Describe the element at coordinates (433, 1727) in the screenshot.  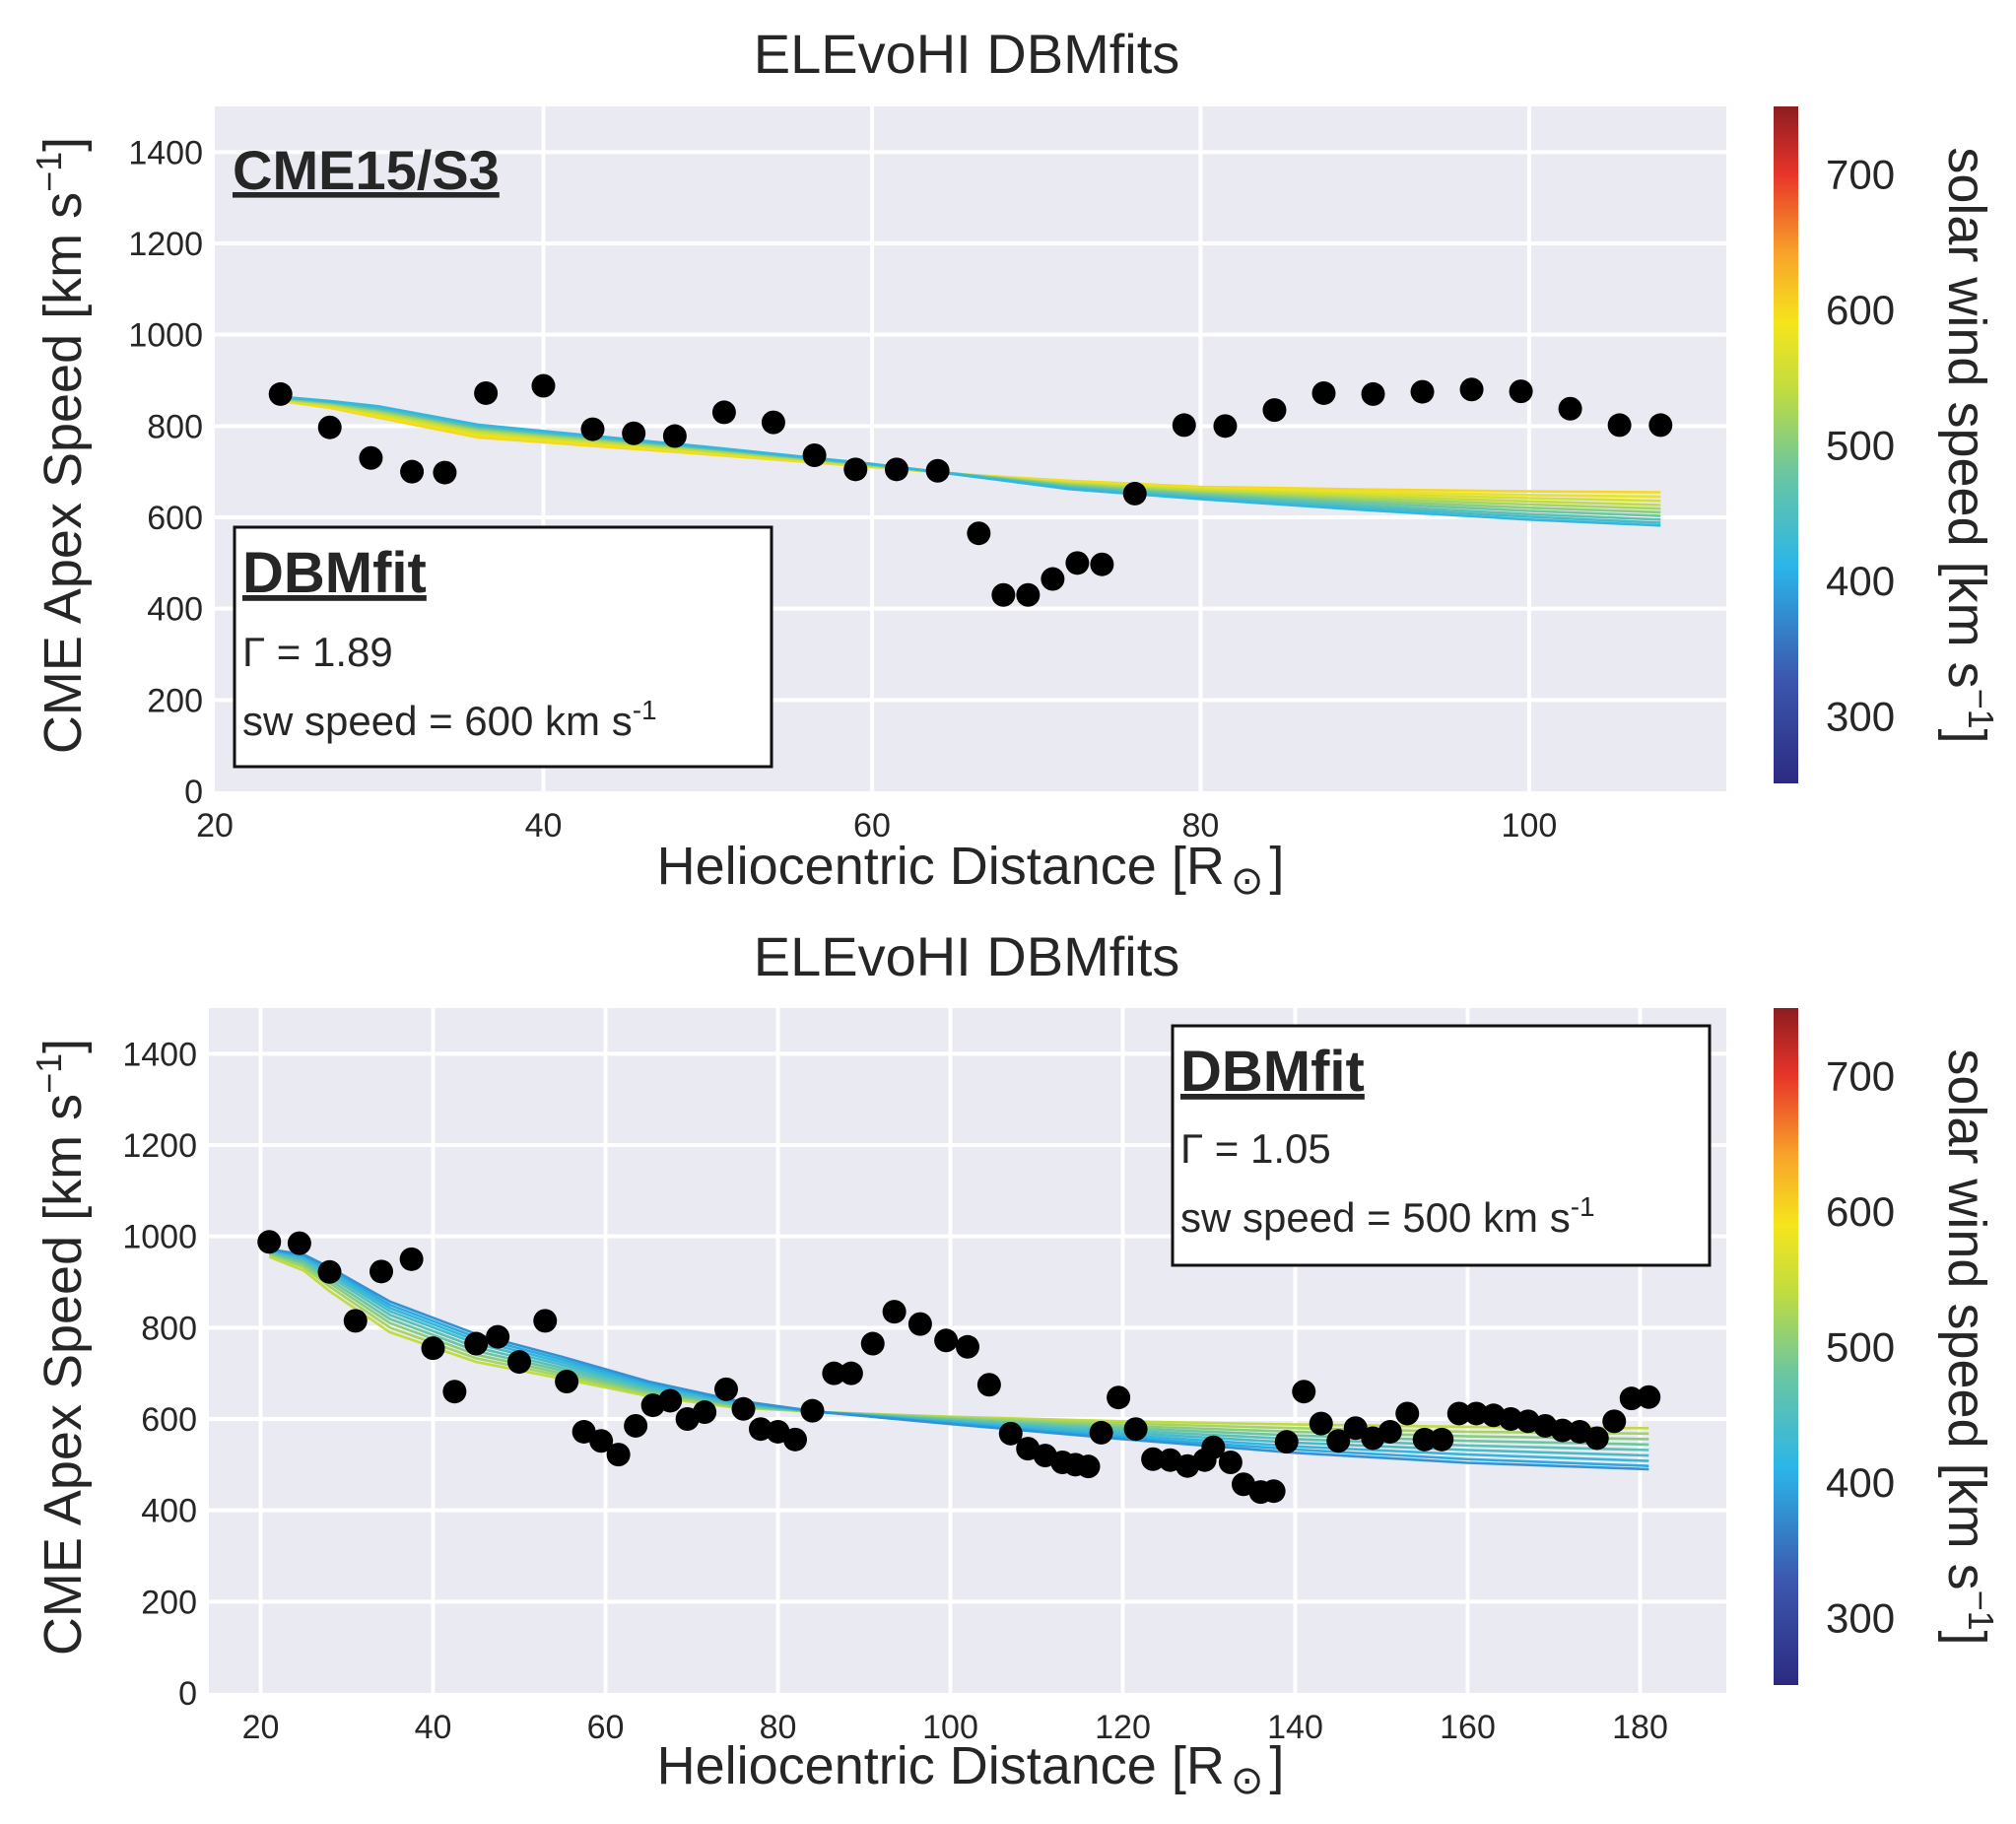
I see `panel-2-x-tick-label: 40` at that location.